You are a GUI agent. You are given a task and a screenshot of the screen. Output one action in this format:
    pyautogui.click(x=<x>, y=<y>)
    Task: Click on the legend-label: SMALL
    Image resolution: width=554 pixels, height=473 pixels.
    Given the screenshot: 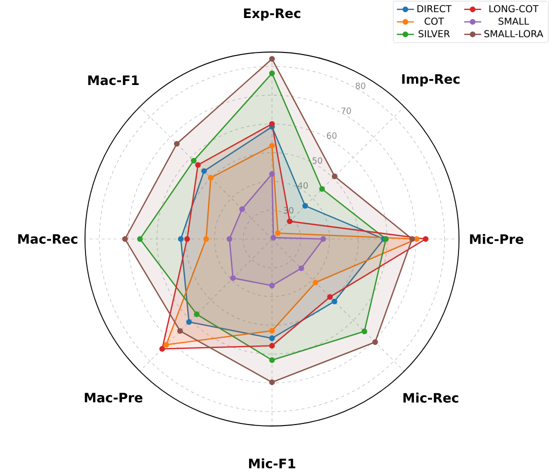 What is the action you would take?
    pyautogui.click(x=514, y=21)
    